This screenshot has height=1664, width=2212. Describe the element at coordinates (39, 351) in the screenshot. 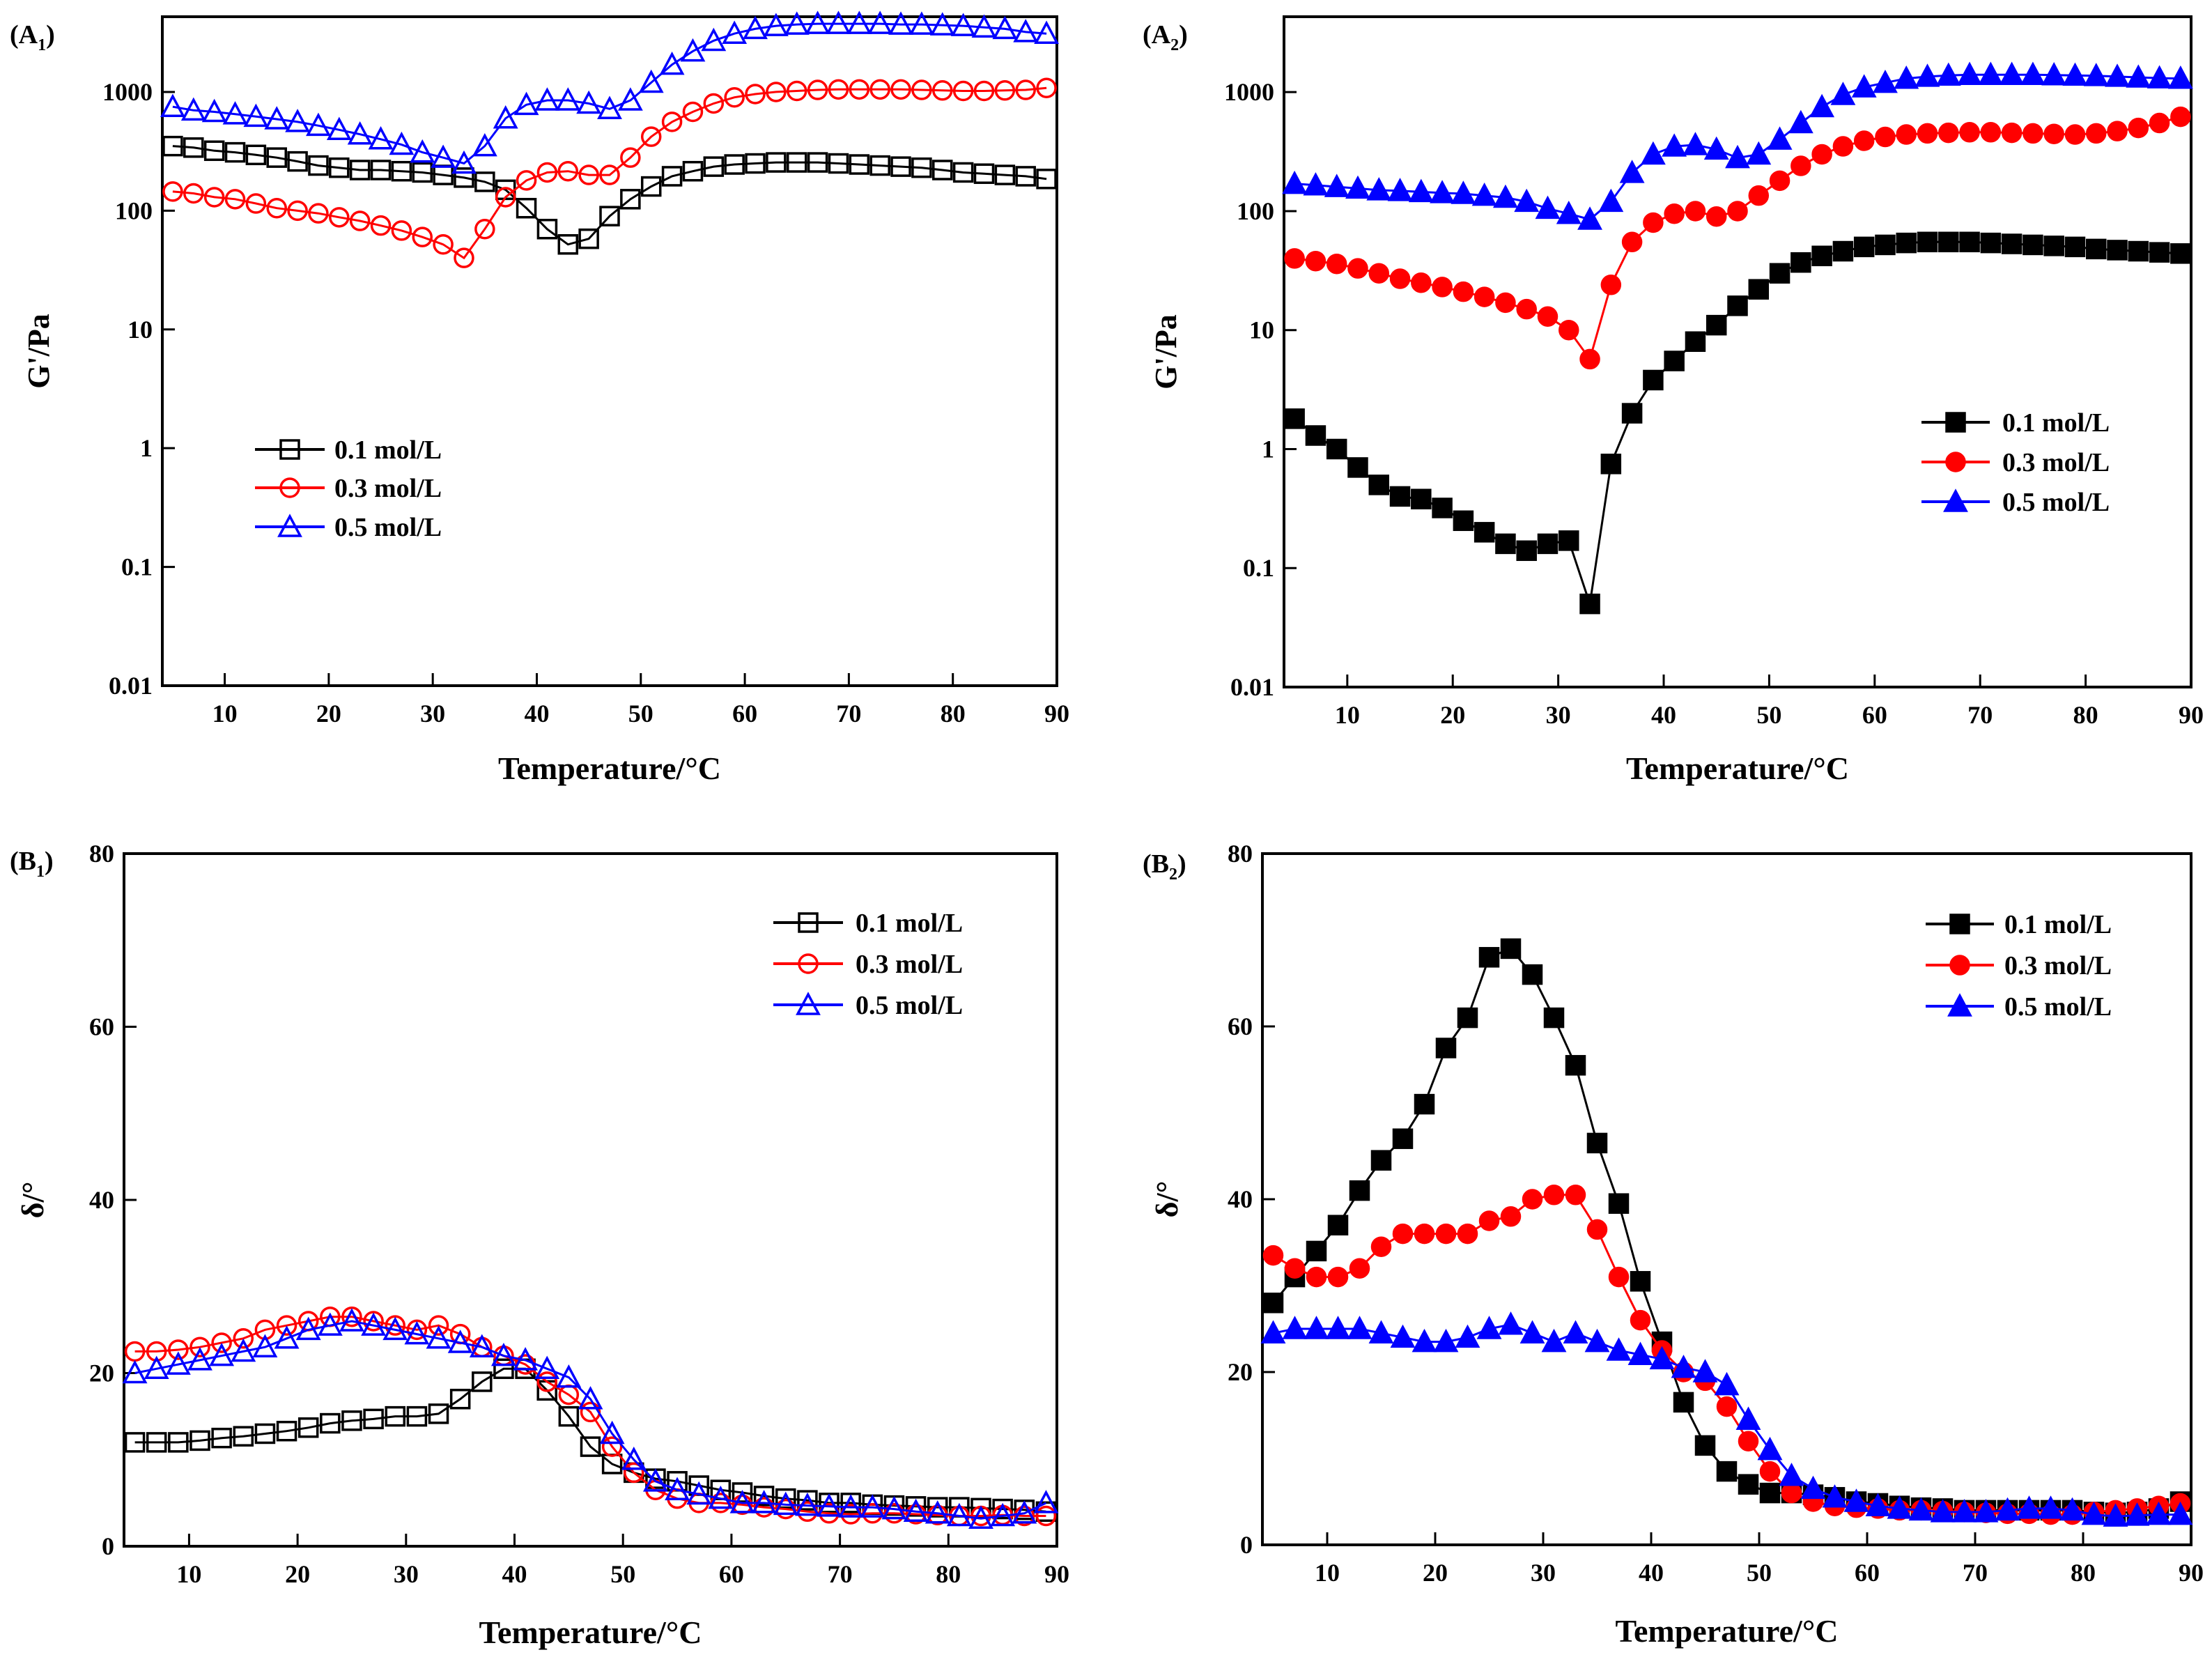

I see `y-axis-label: G'/Pa` at that location.